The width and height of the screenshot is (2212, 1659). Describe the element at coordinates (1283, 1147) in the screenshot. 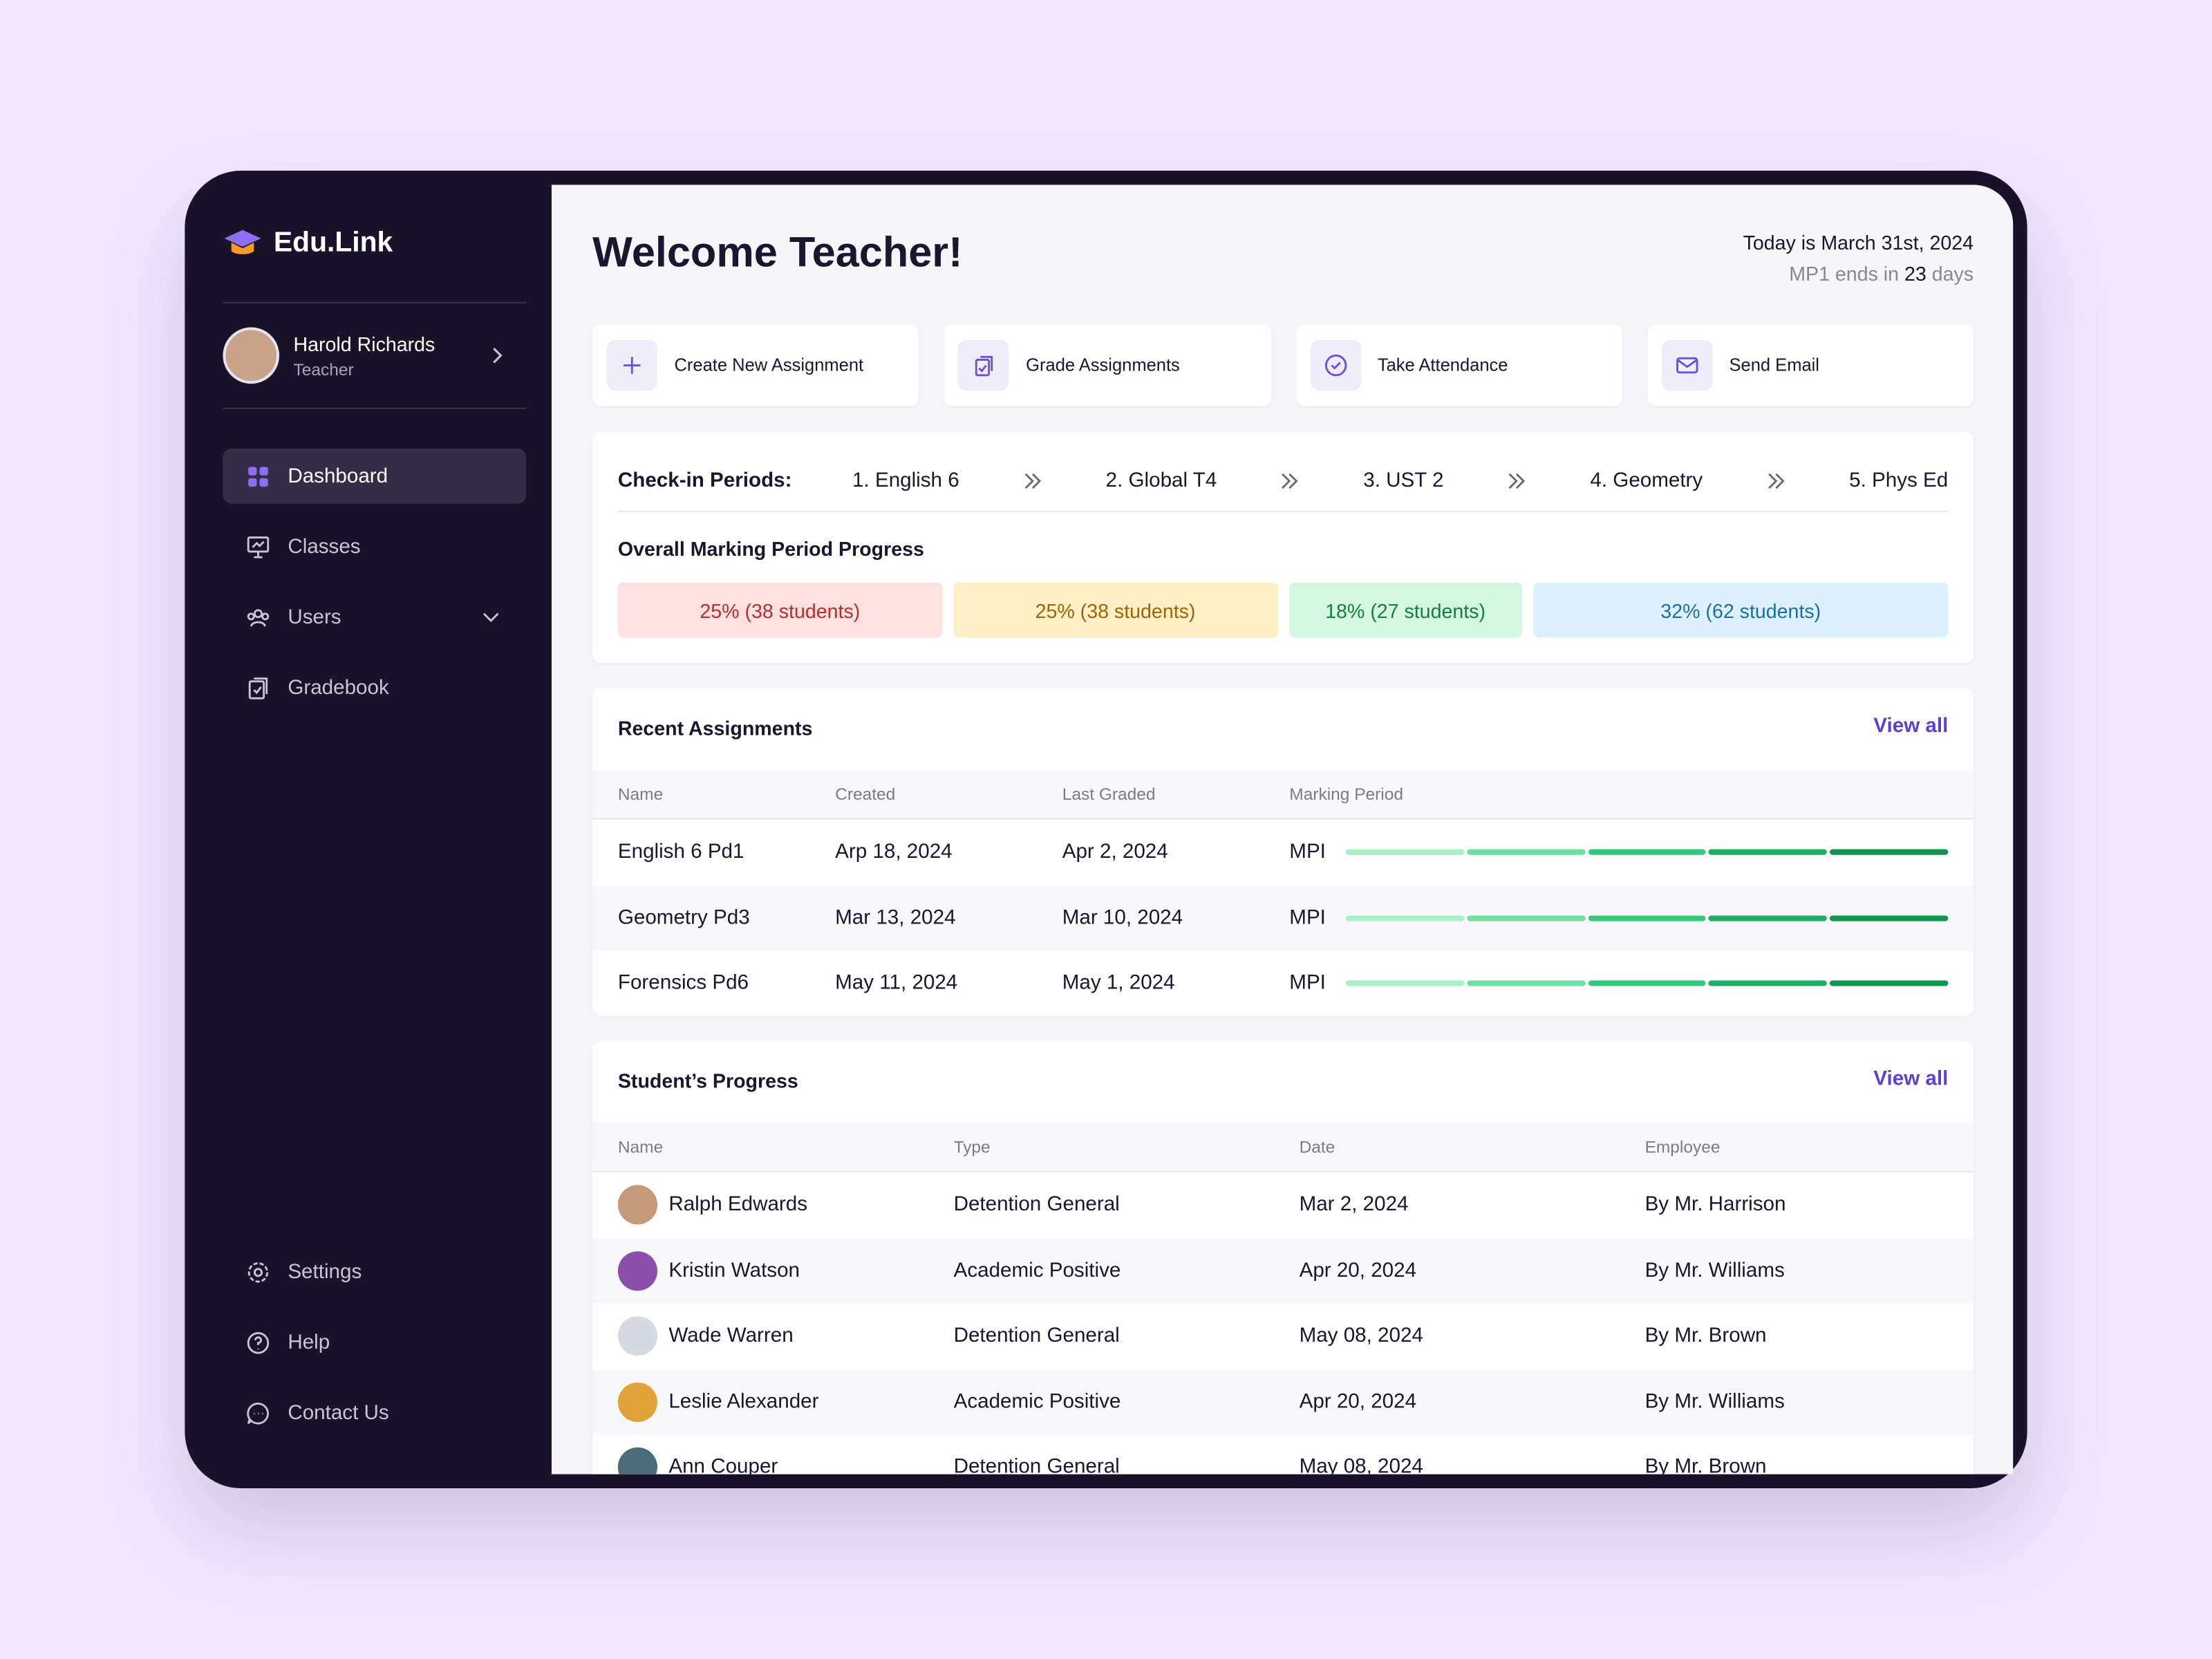

I see `table-header: Name Type Date Employee` at that location.